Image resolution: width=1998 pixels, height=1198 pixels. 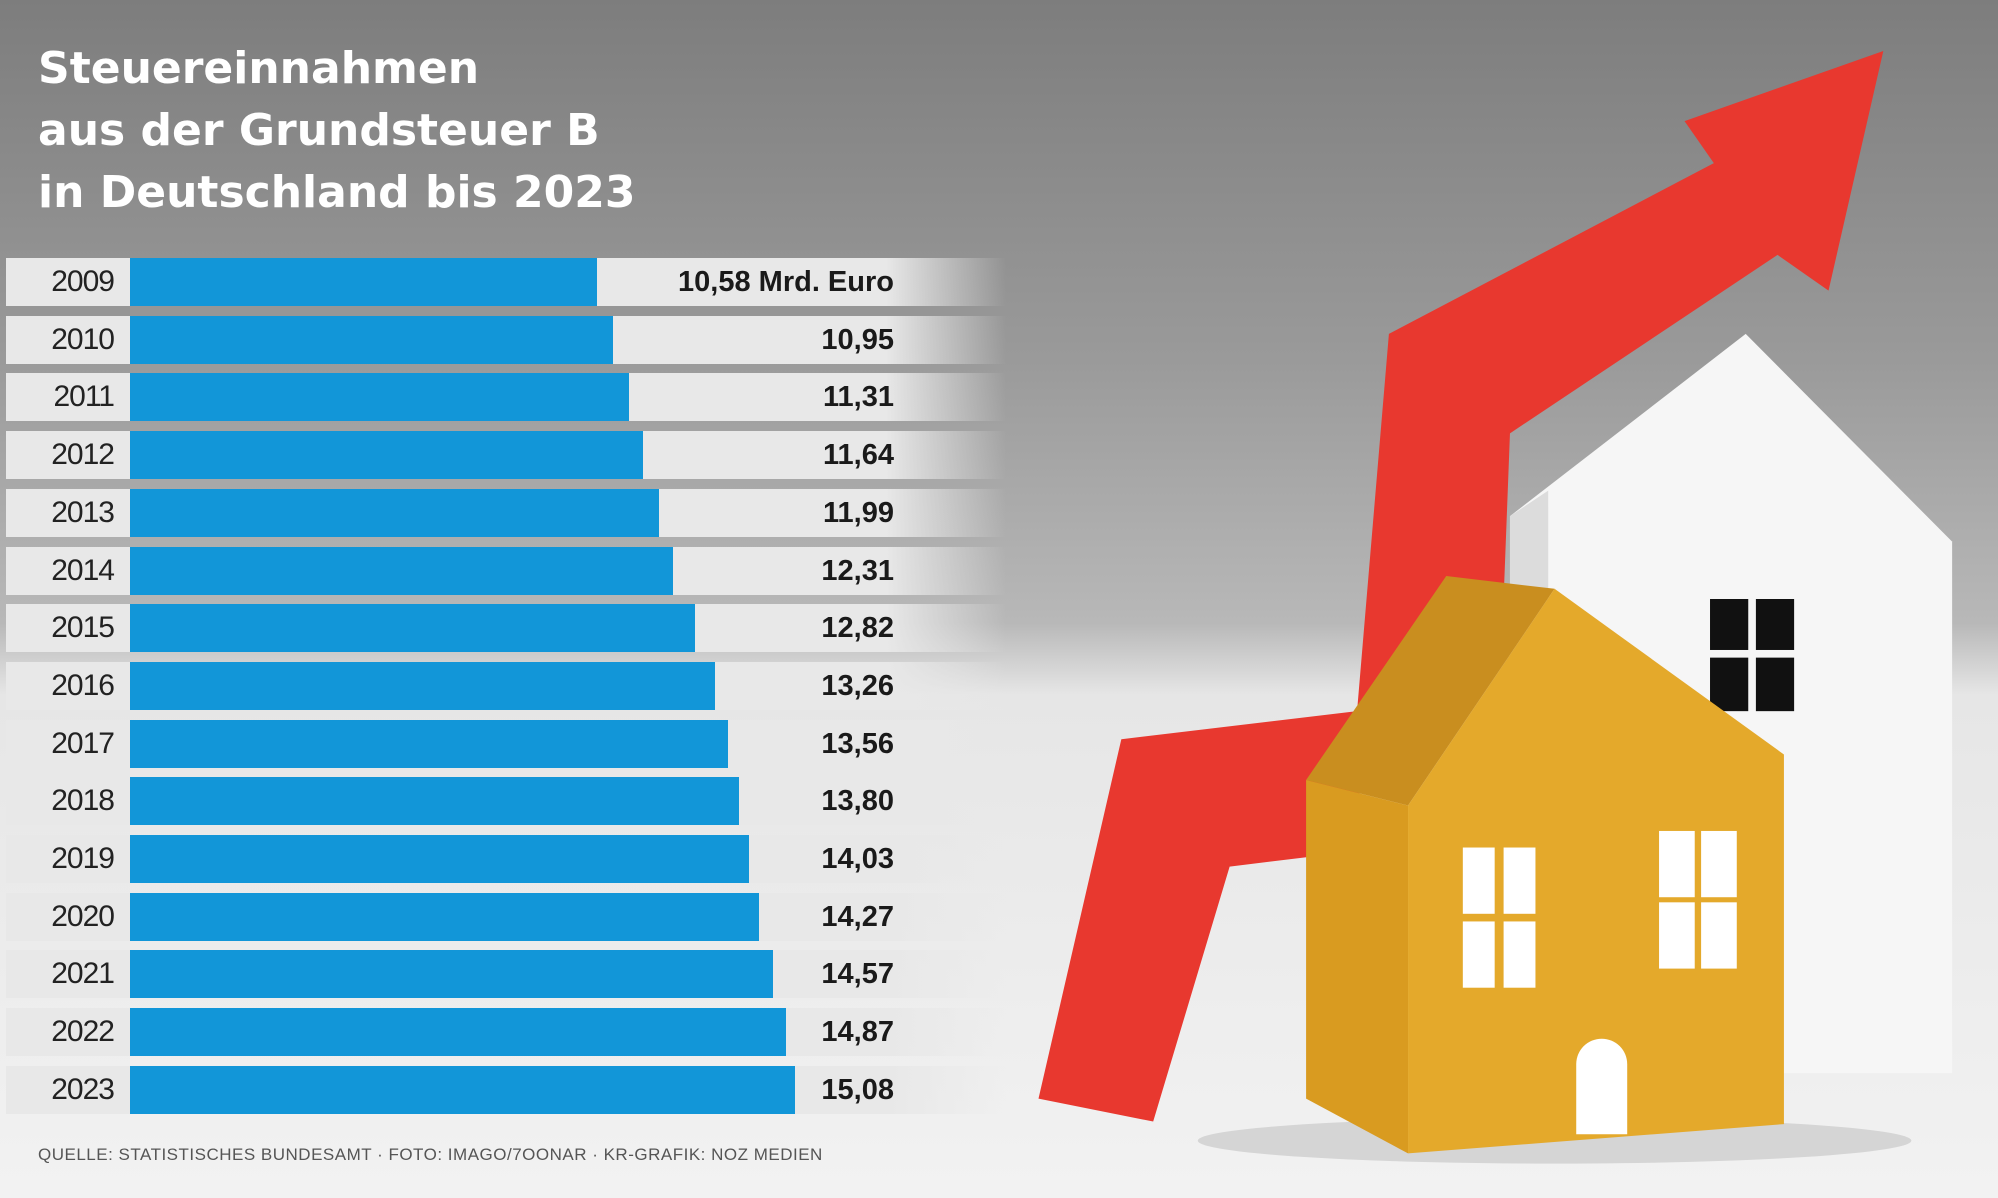 I want to click on bar-row: 2010 10,95, so click(x=506, y=339).